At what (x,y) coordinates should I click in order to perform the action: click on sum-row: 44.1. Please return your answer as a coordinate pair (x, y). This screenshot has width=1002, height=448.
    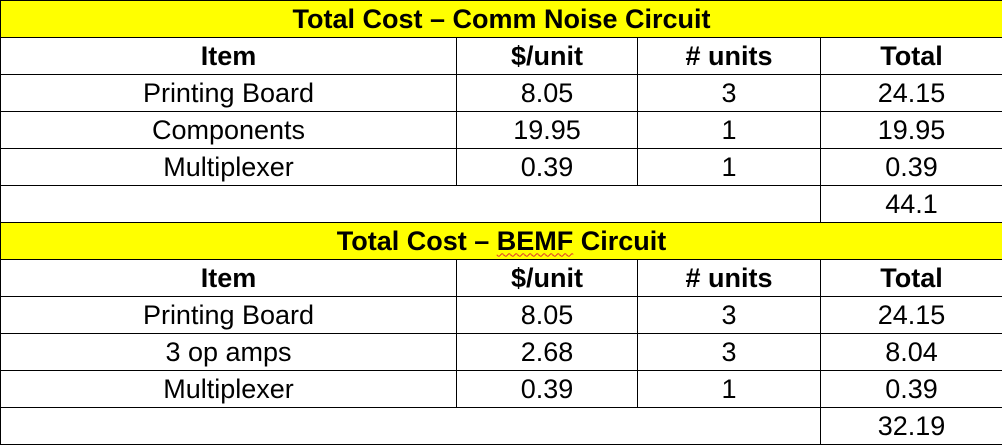
    Looking at the image, I should click on (501, 204).